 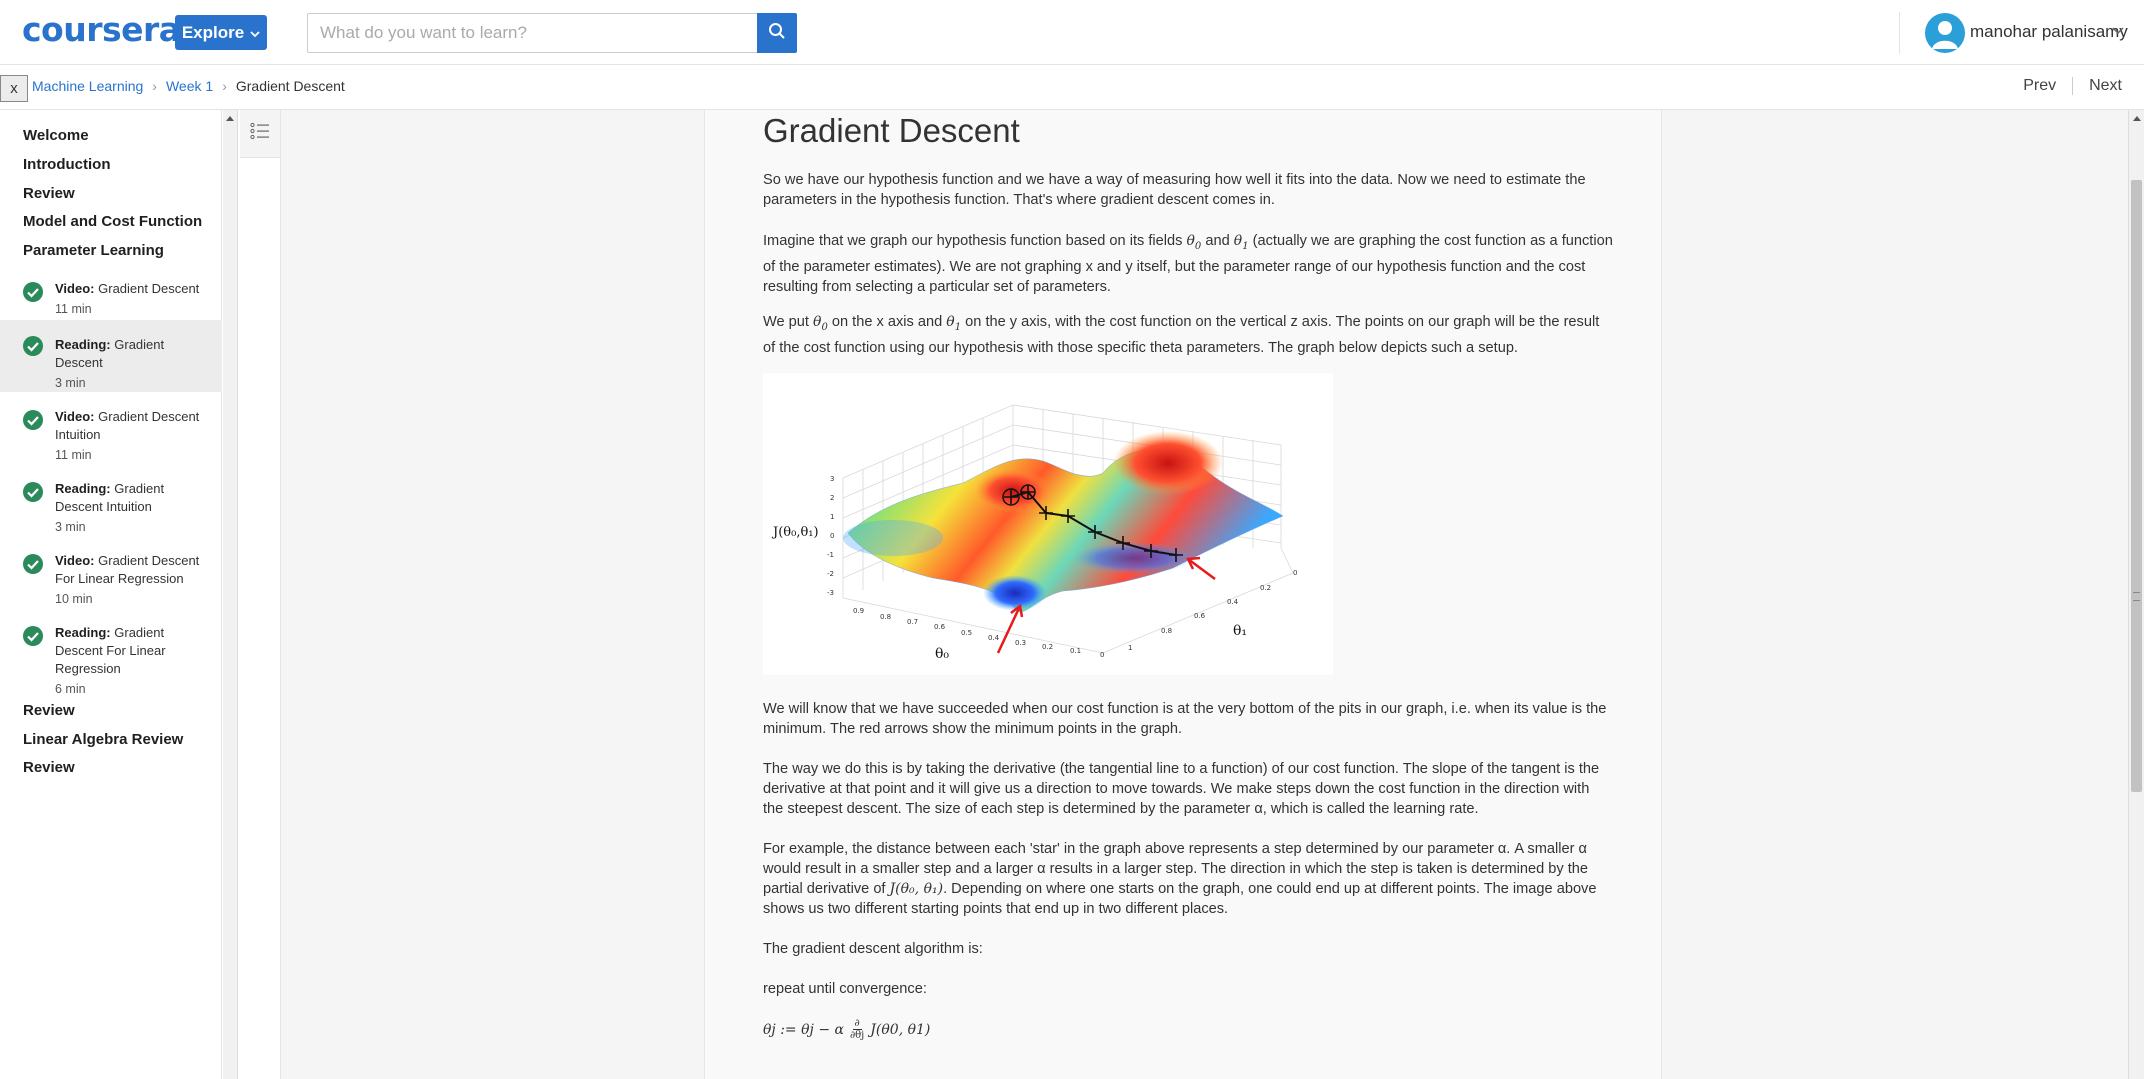 What do you see at coordinates (885, 617) in the screenshot?
I see `svg-text: 0.8` at bounding box center [885, 617].